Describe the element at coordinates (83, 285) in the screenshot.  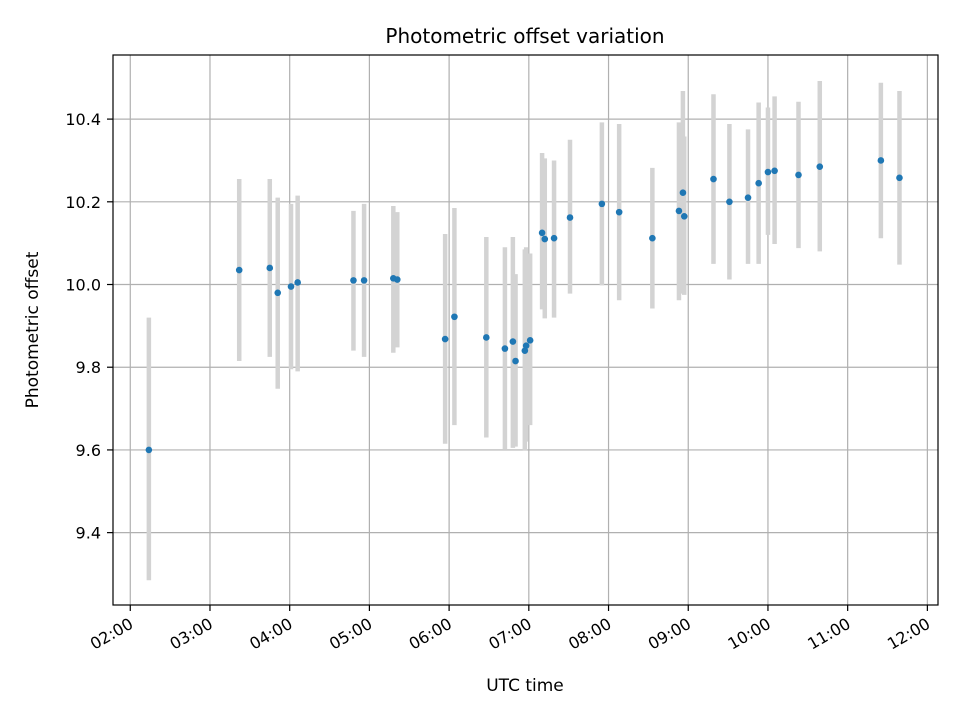
I see `y-tick-label: 10.0` at that location.